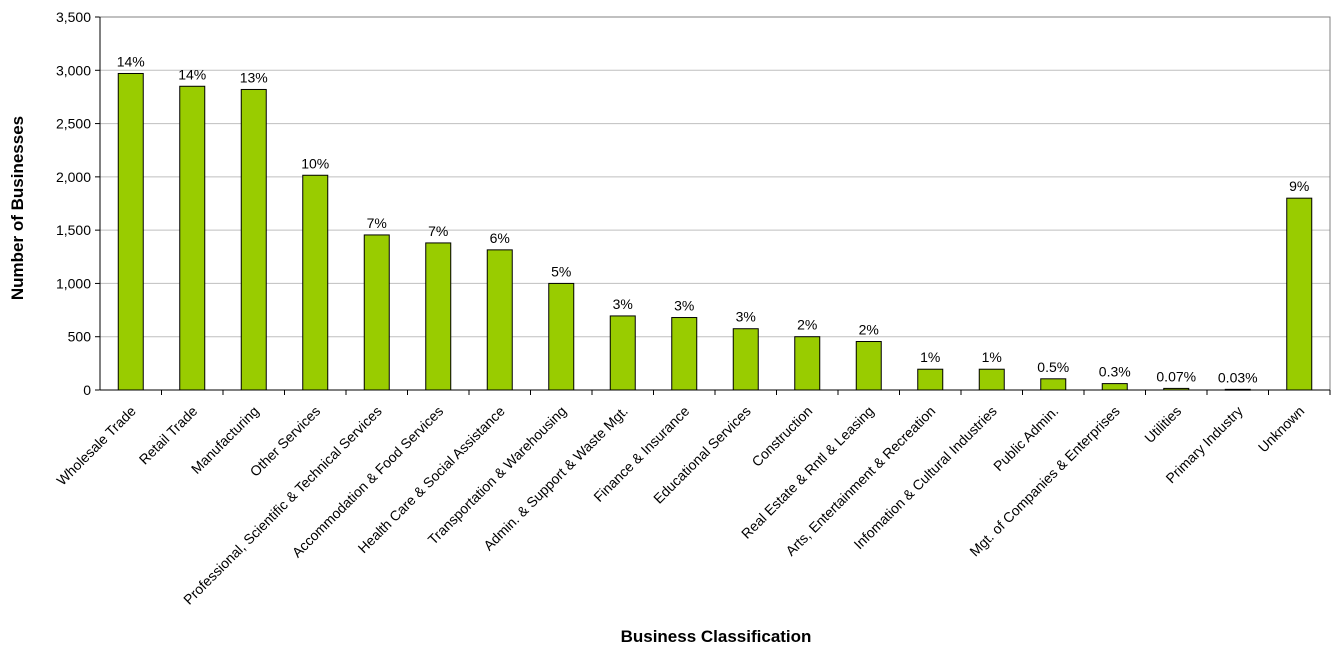 Image resolution: width=1333 pixels, height=658 pixels. I want to click on x-tick-label: Construction, so click(781, 436).